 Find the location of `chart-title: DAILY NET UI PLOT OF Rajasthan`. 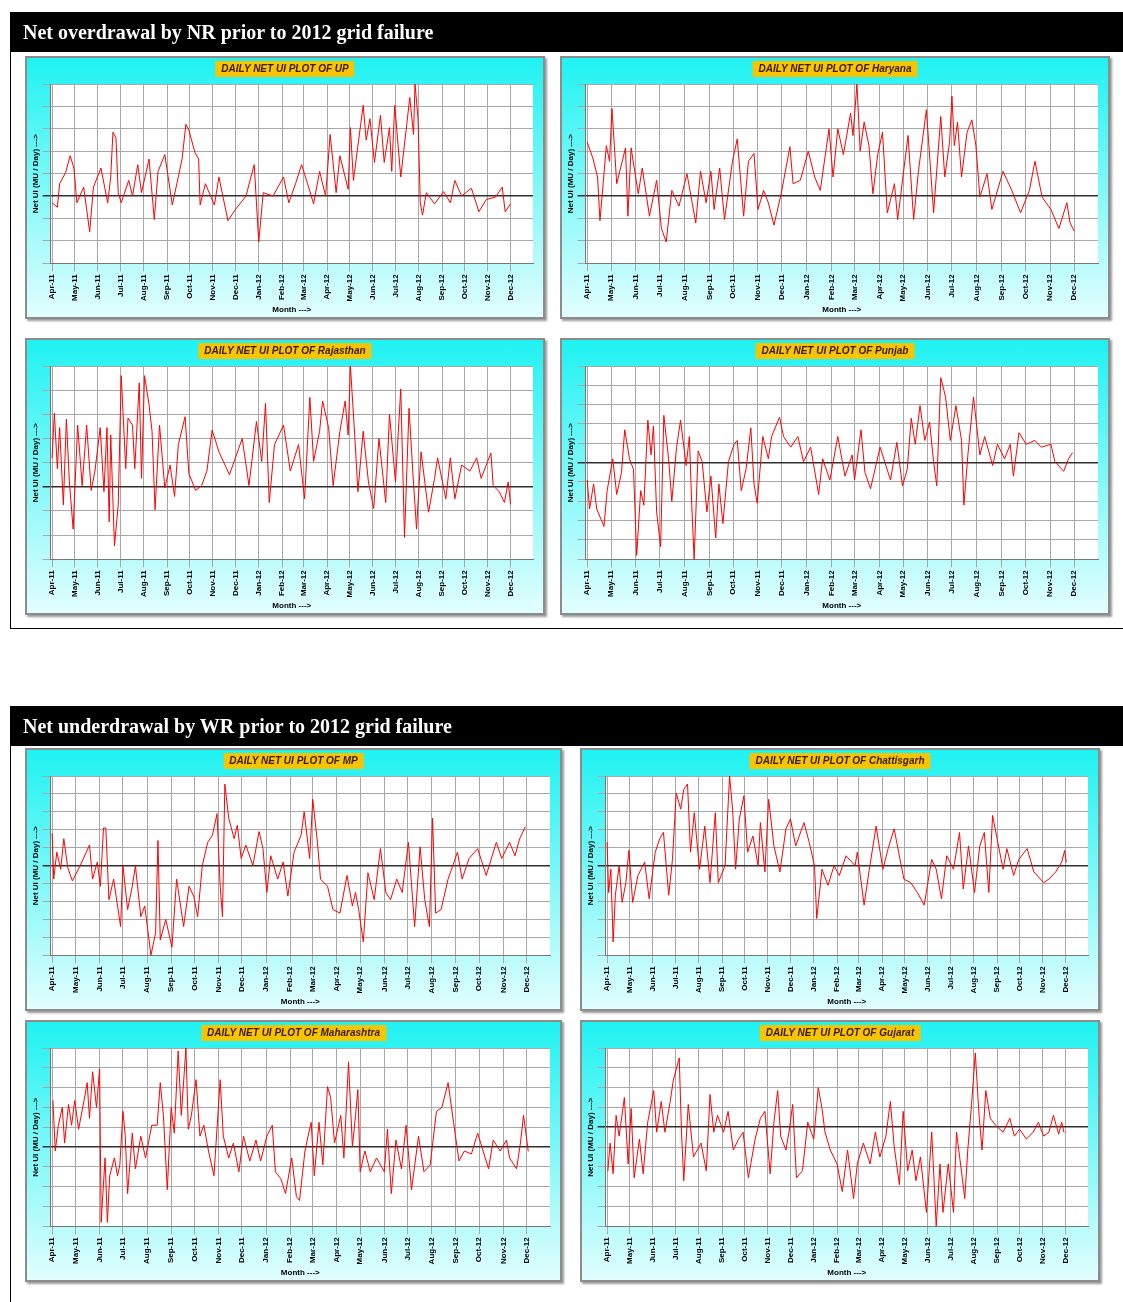

chart-title: DAILY NET UI PLOT OF Rajasthan is located at coordinates (285, 351).